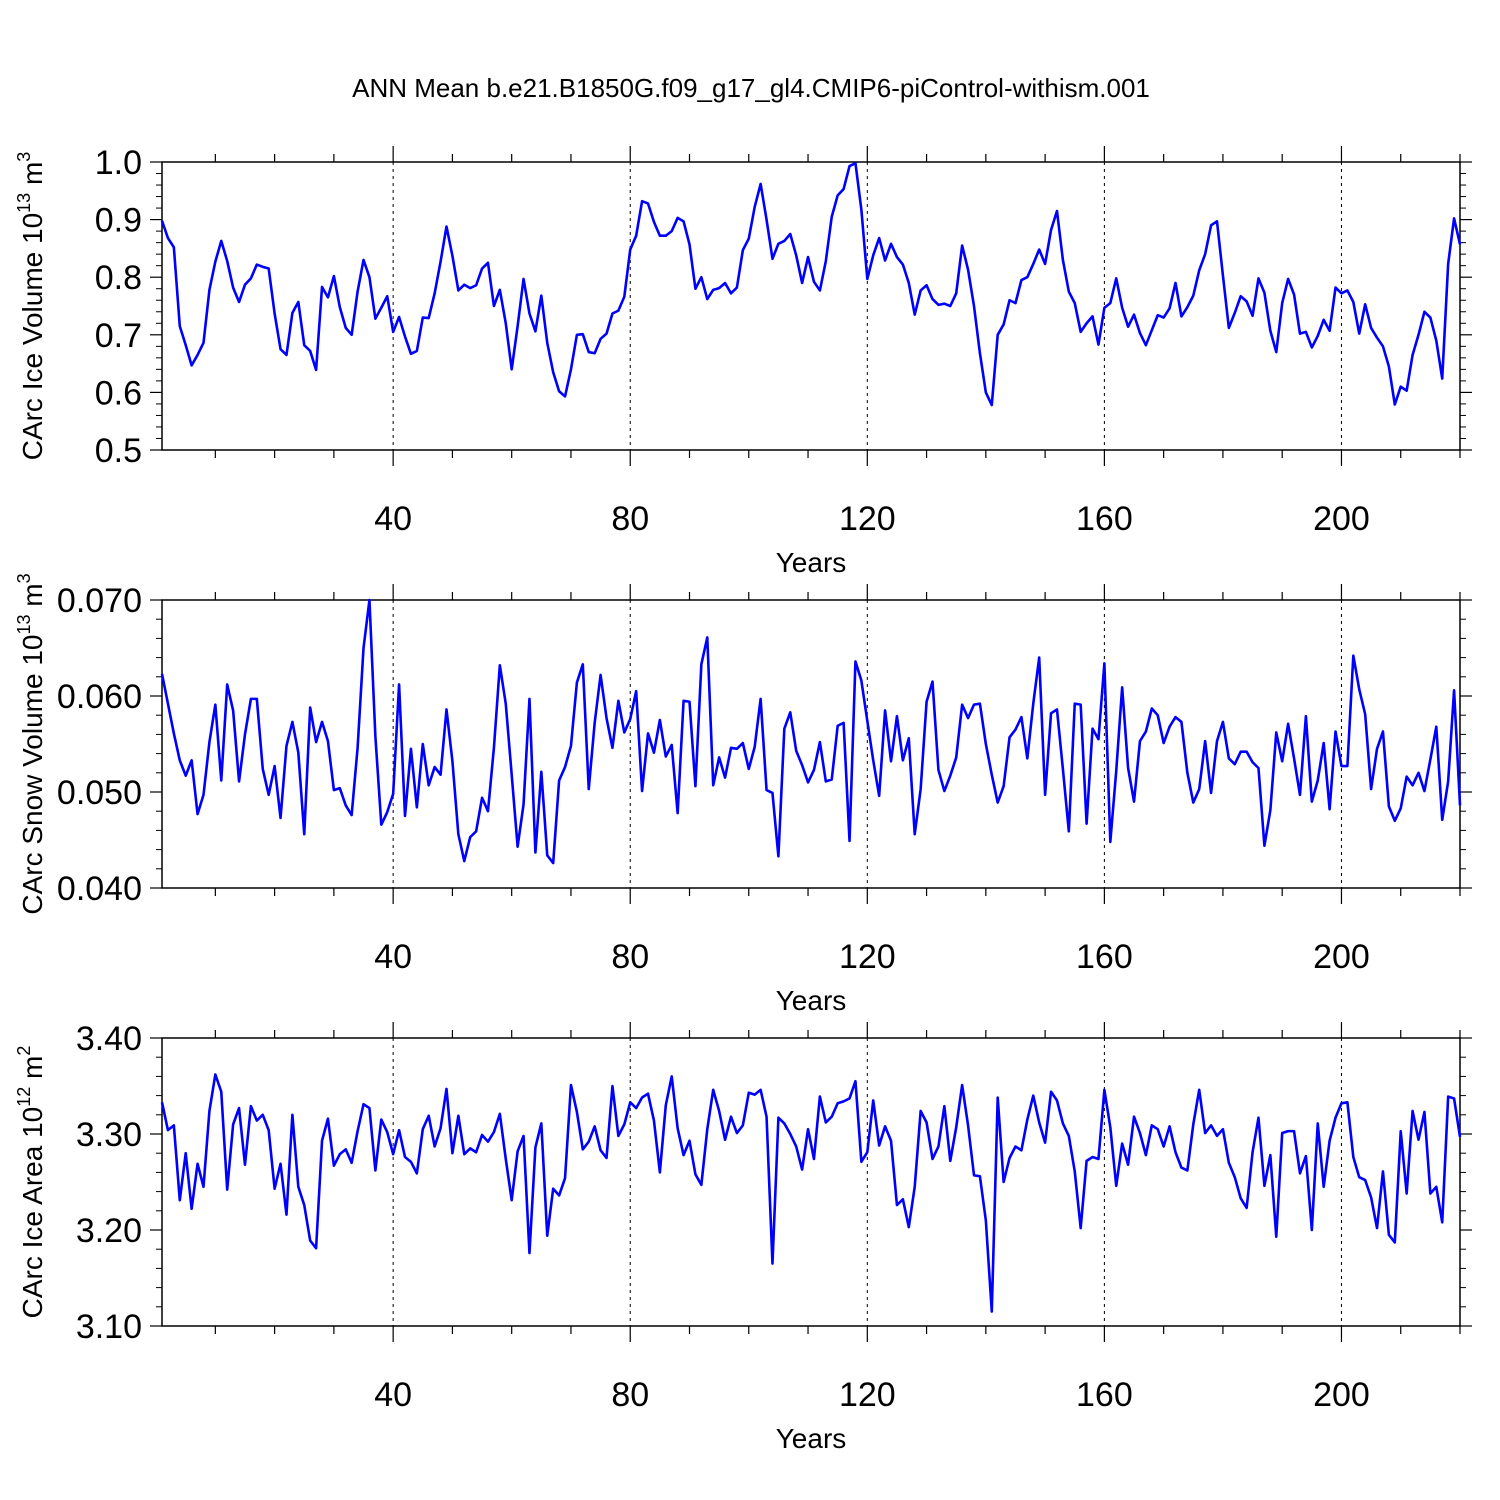 The image size is (1500, 1500). Describe the element at coordinates (118, 278) in the screenshot. I see `y-tick-label: 0.8` at that location.